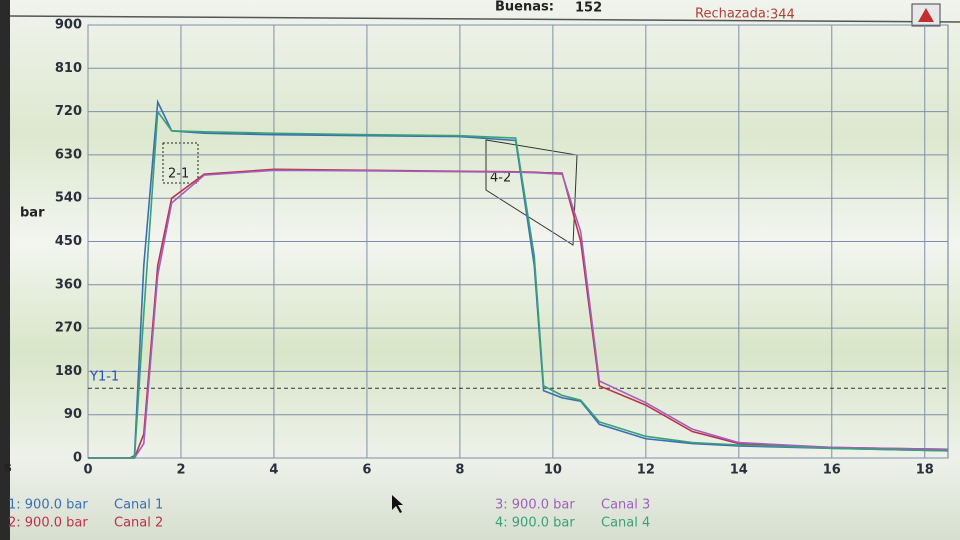 This screenshot has width=960, height=540. Describe the element at coordinates (180, 470) in the screenshot. I see `x-tick-label: 2` at that location.